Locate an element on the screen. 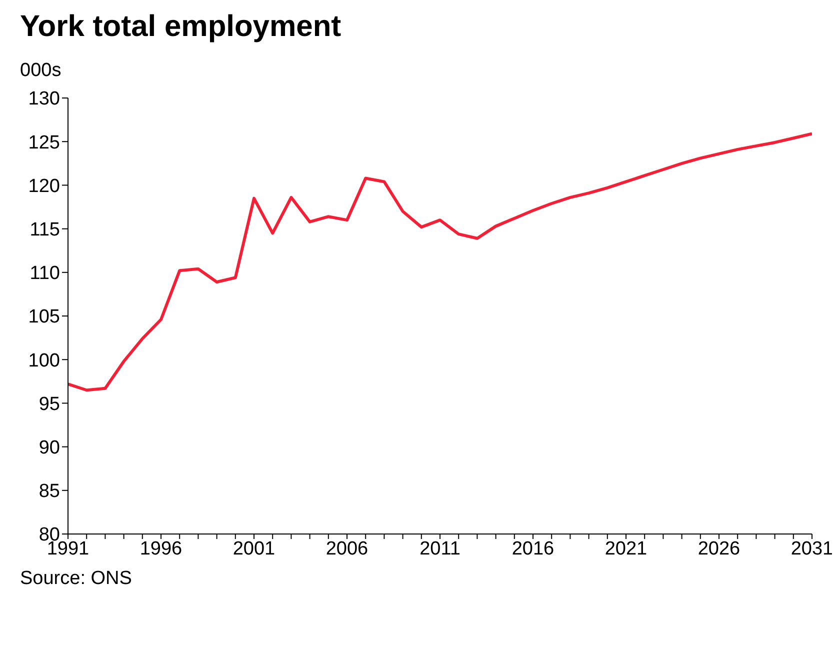  y-axis-title: 000s is located at coordinates (41, 71).